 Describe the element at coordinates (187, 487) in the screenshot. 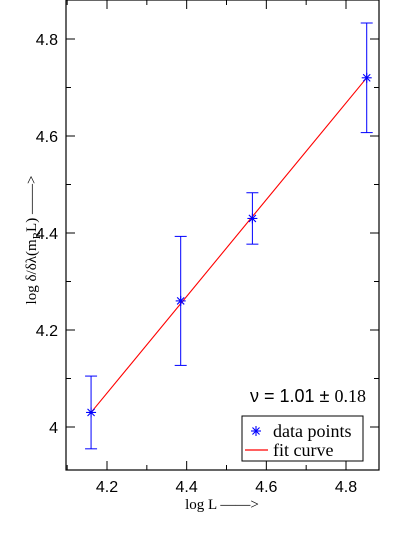

I see `x-tick-label: 4.4` at that location.